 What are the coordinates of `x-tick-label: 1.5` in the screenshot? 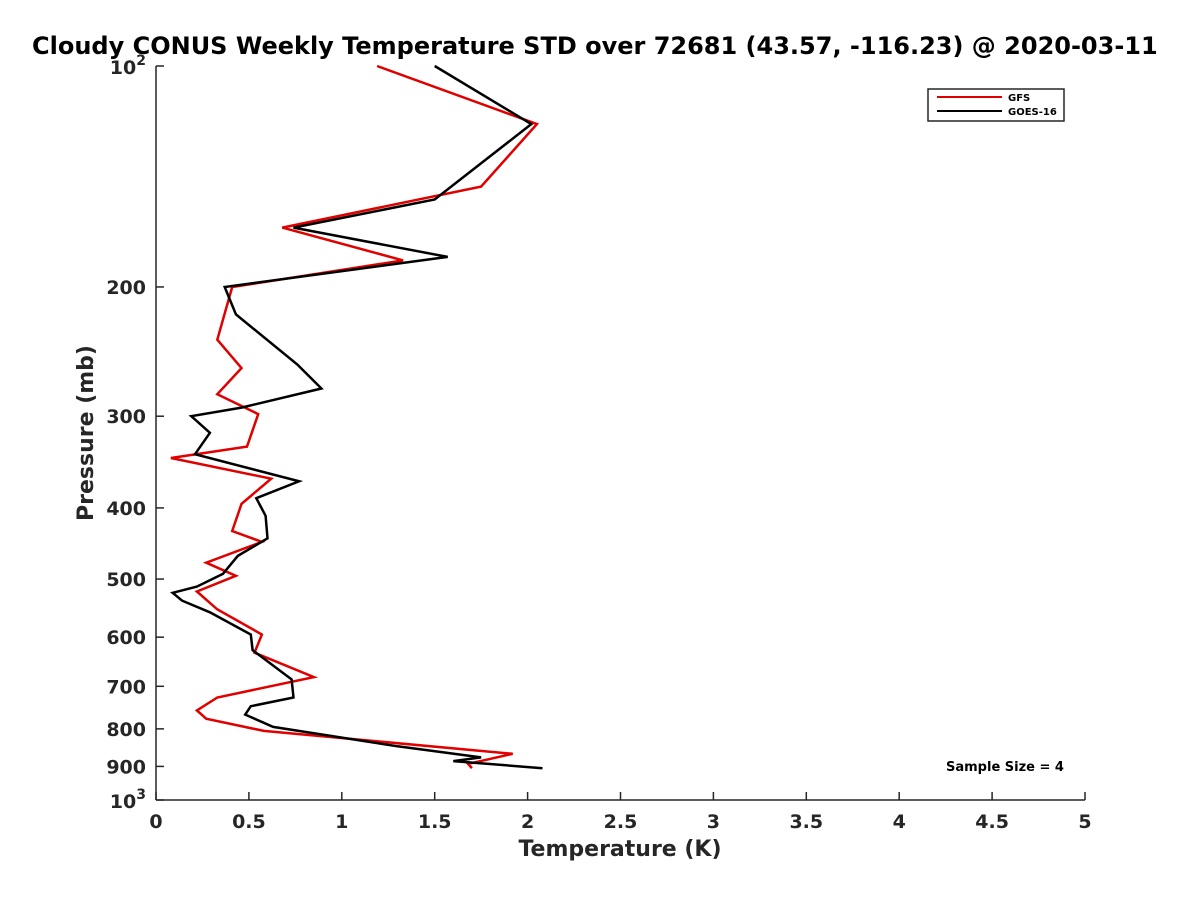 It's located at (435, 822).